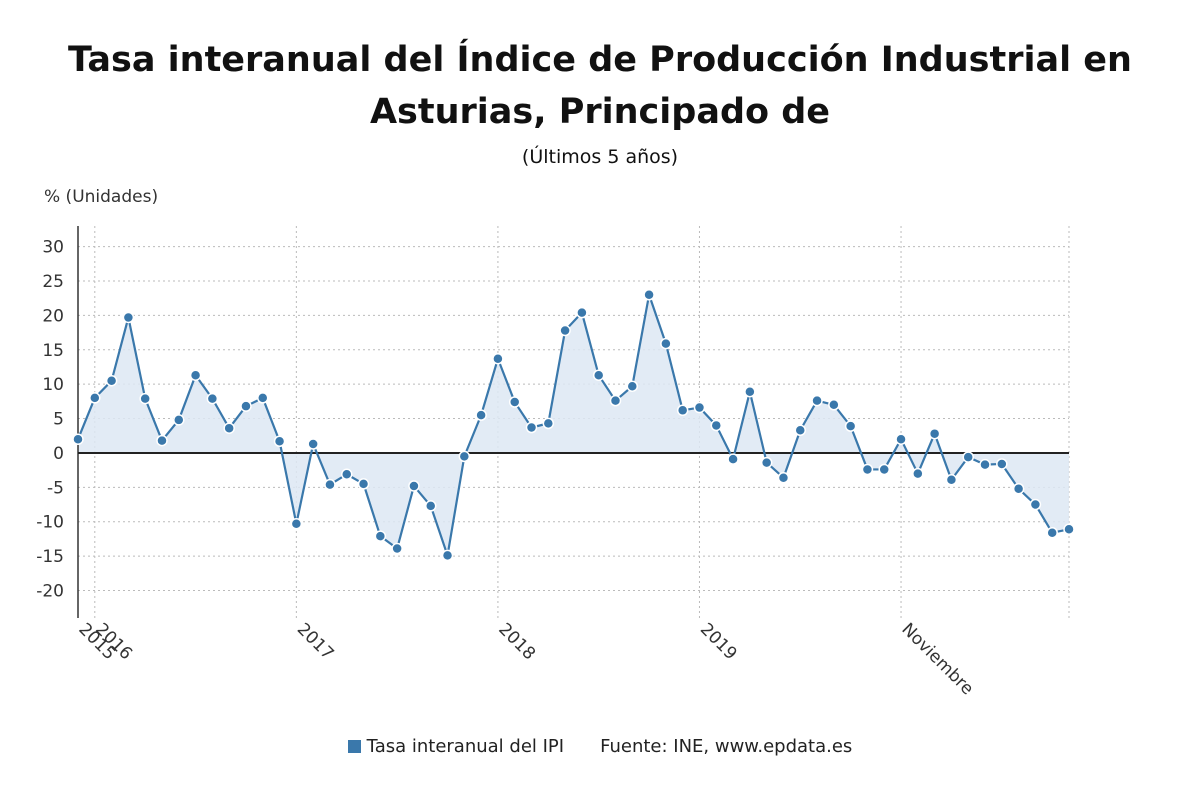 The image size is (1200, 808). Describe the element at coordinates (101, 197) in the screenshot. I see `y-axis-label: % (Unidades)` at that location.